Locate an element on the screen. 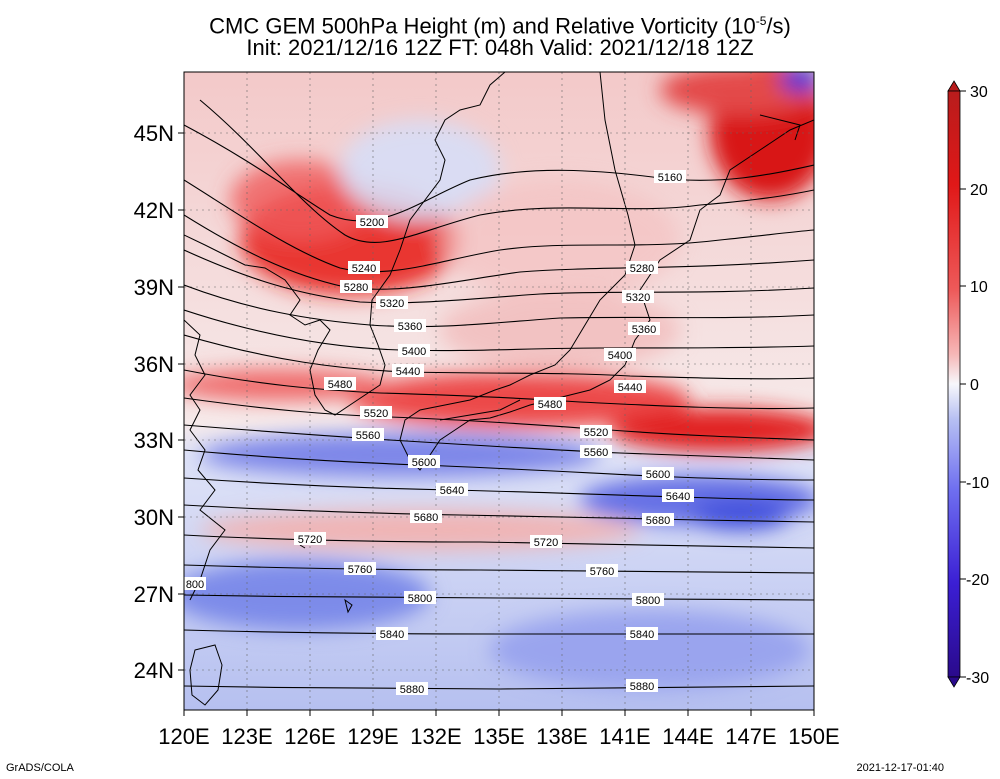 The image size is (1000, 779). lat-label: 39N is located at coordinates (154, 287).